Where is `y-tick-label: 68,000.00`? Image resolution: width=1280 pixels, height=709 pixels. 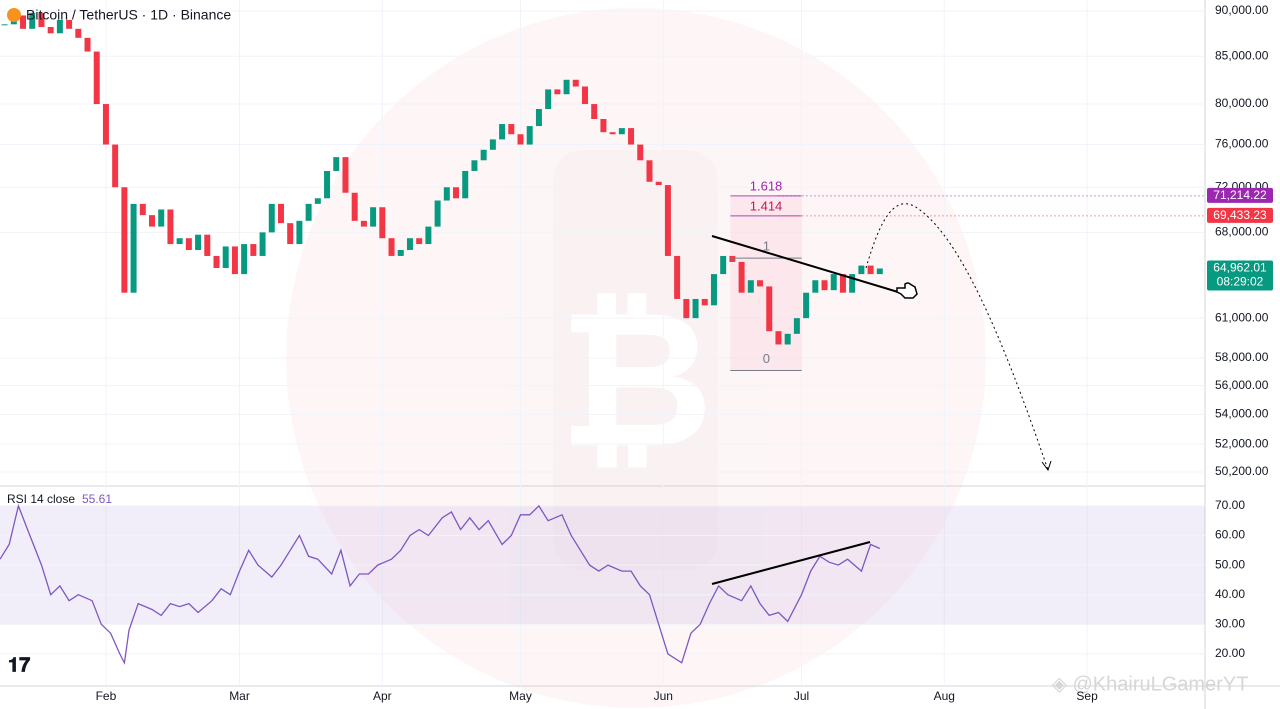 y-tick-label: 68,000.00 is located at coordinates (1242, 232).